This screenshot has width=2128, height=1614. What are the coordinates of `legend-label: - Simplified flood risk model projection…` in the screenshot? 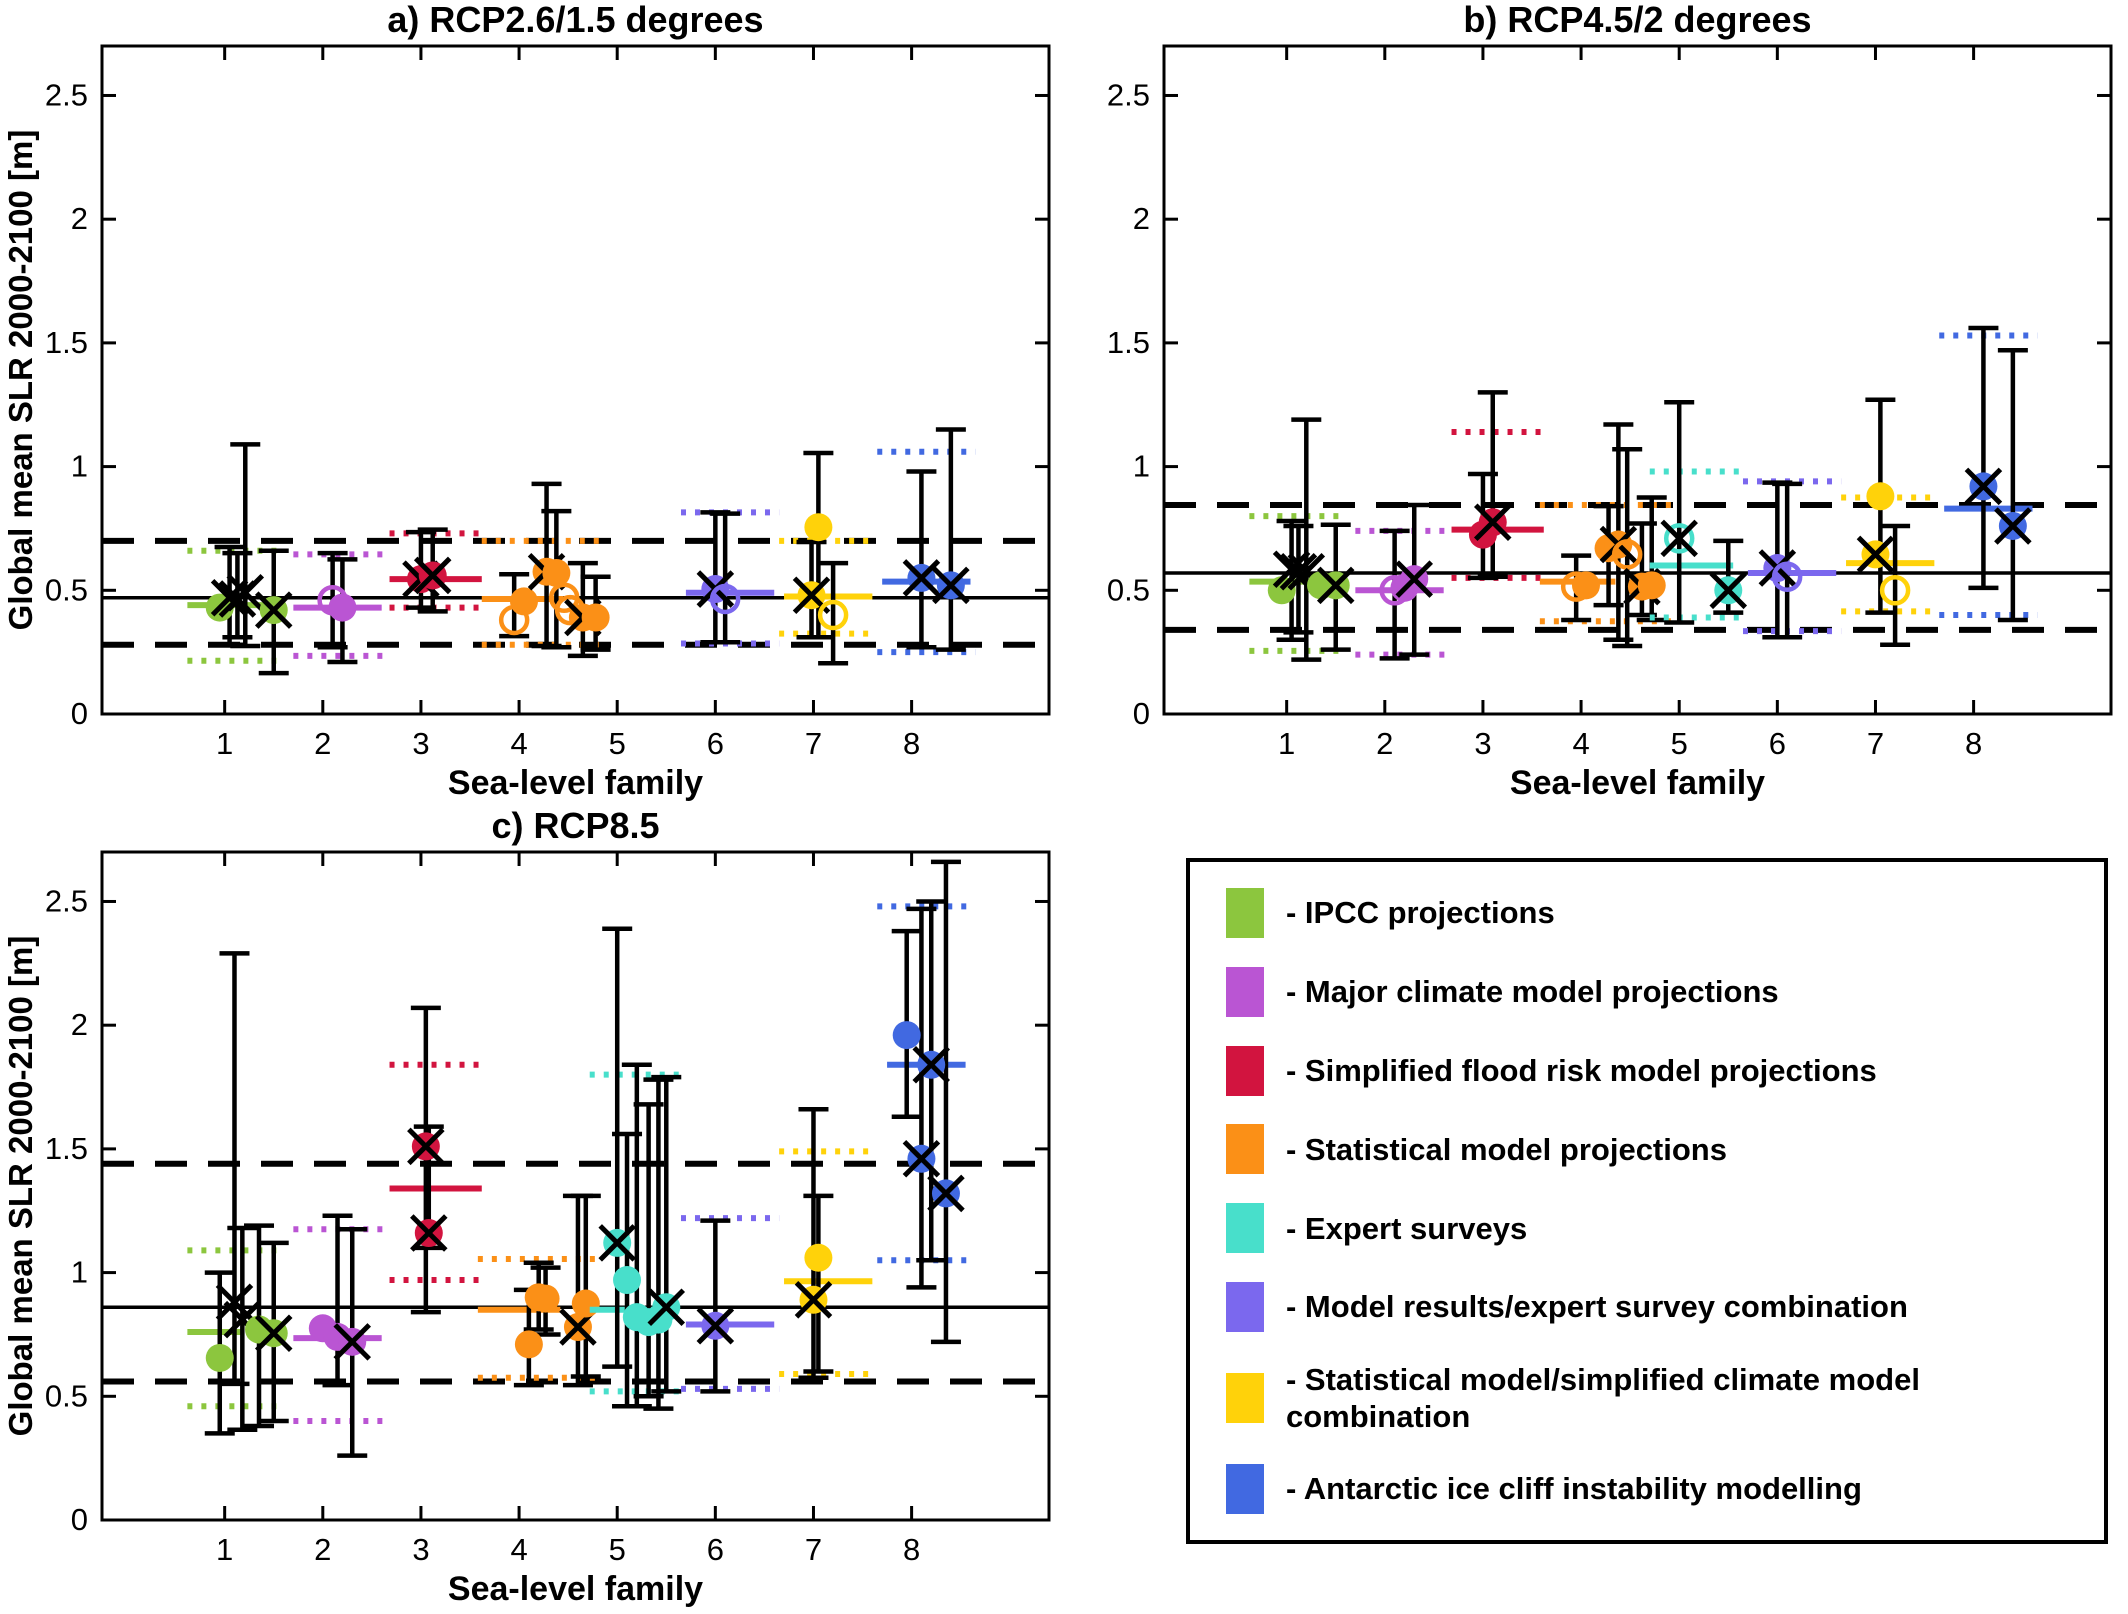 It's located at (1581, 1070).